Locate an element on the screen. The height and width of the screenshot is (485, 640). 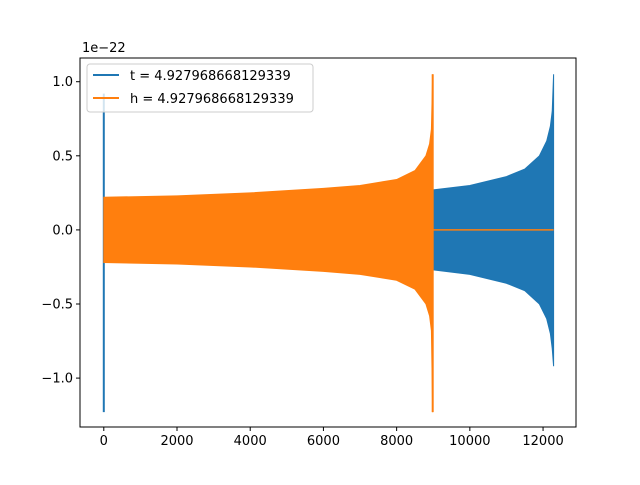
y-axis: 1.0 0.5 0.0 −0.5 −1.0 is located at coordinates (60, 231).